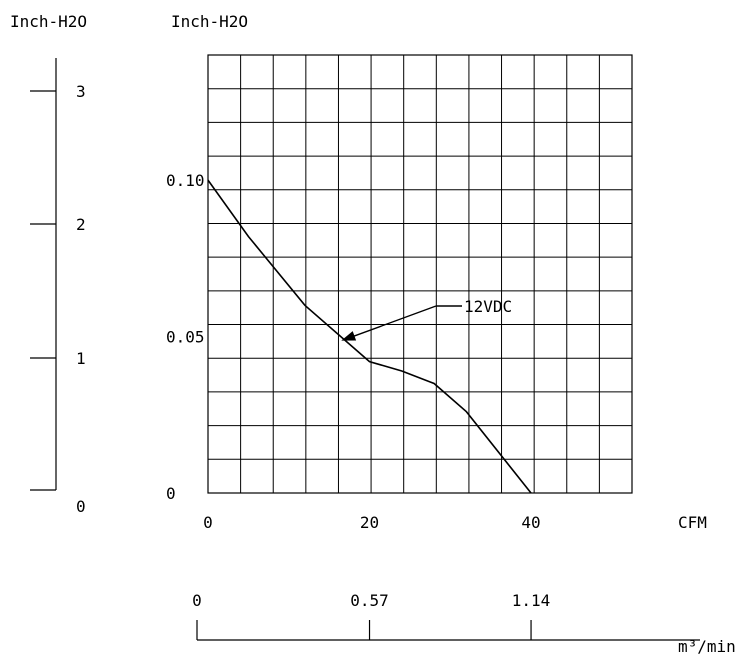  What do you see at coordinates (81, 224) in the screenshot?
I see `left-axis-tick-label: 2` at bounding box center [81, 224].